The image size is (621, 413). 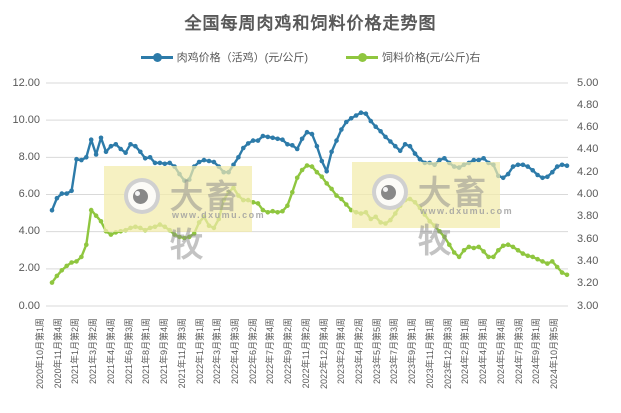 What do you see at coordinates (57, 353) in the screenshot?
I see `x-axis-tick: 2020年11月第4周` at bounding box center [57, 353].